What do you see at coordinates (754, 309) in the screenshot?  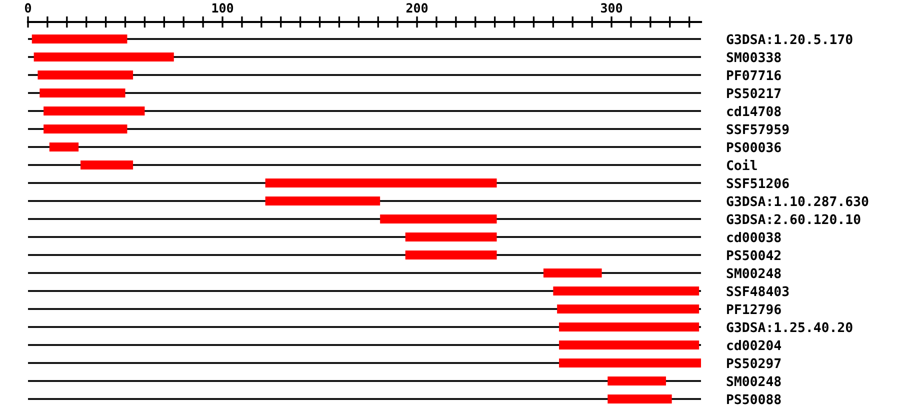 I see `y-tick-label: PF12796` at bounding box center [754, 309].